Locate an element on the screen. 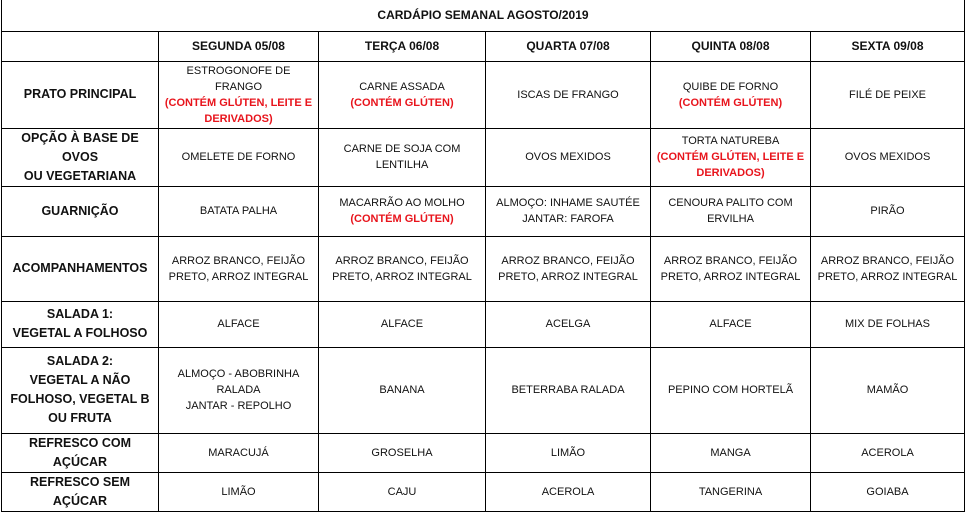 The width and height of the screenshot is (965, 512). row-label-line: OPÇÃO À BASE DE OVOS is located at coordinates (80, 147).